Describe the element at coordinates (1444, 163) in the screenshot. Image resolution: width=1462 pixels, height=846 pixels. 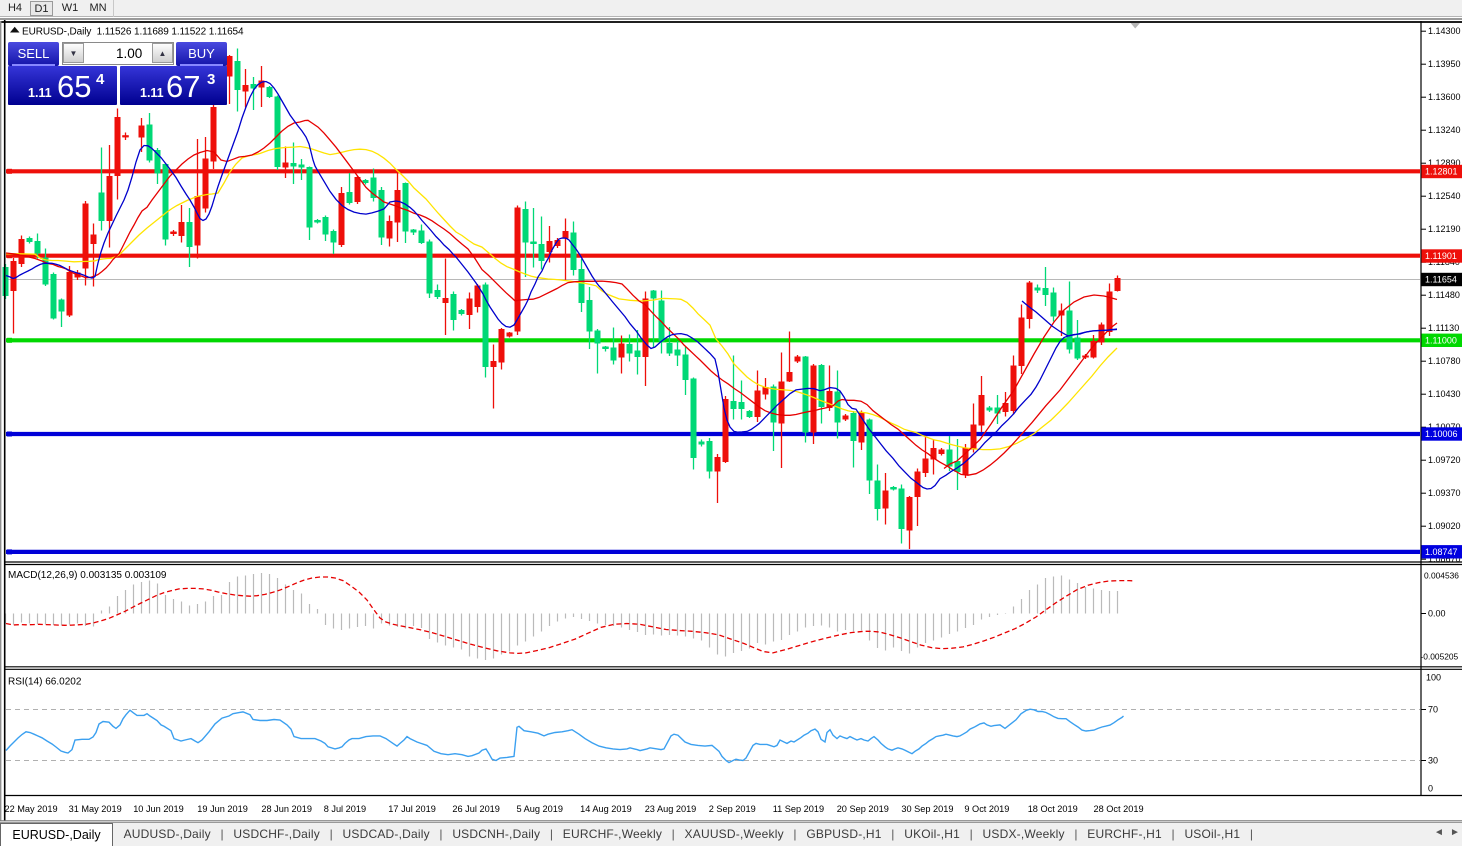
I see `svg-text: 1.12890` at that location.